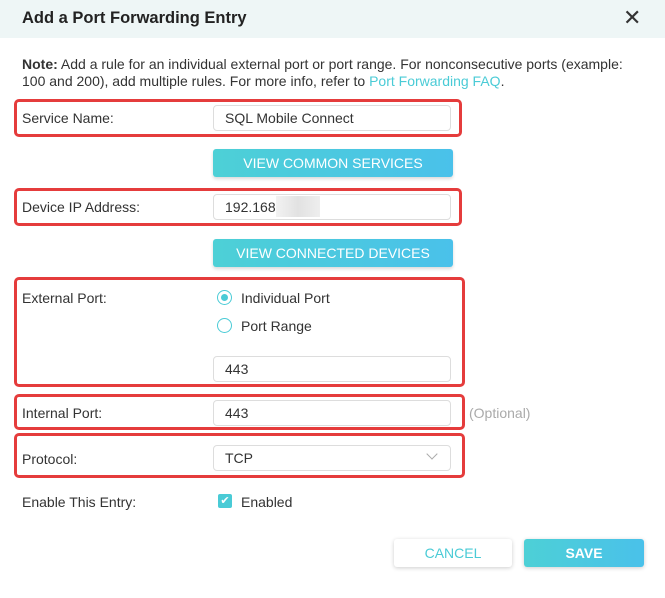  Describe the element at coordinates (632, 17) in the screenshot. I see `close-icon: ✕` at that location.